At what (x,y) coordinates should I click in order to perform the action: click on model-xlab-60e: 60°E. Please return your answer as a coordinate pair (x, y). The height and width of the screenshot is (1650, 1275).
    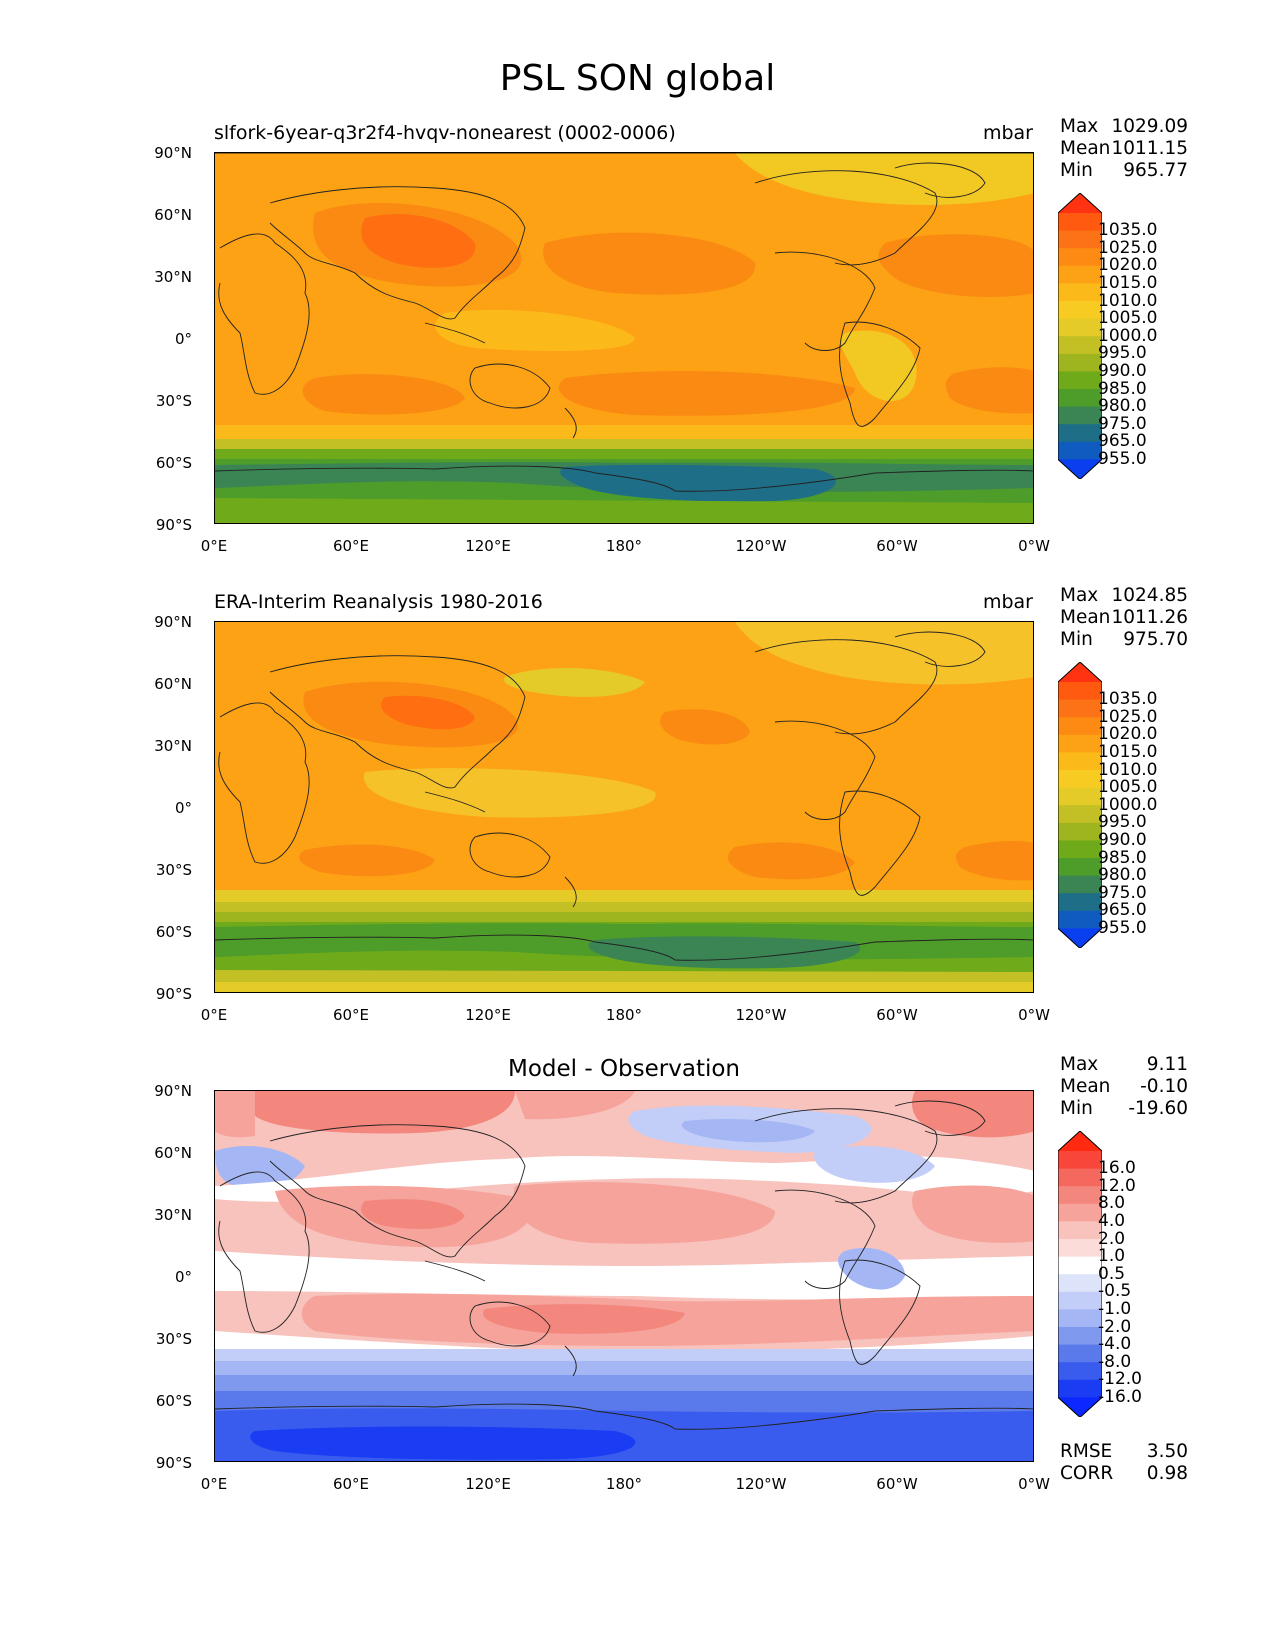
    Looking at the image, I should click on (351, 546).